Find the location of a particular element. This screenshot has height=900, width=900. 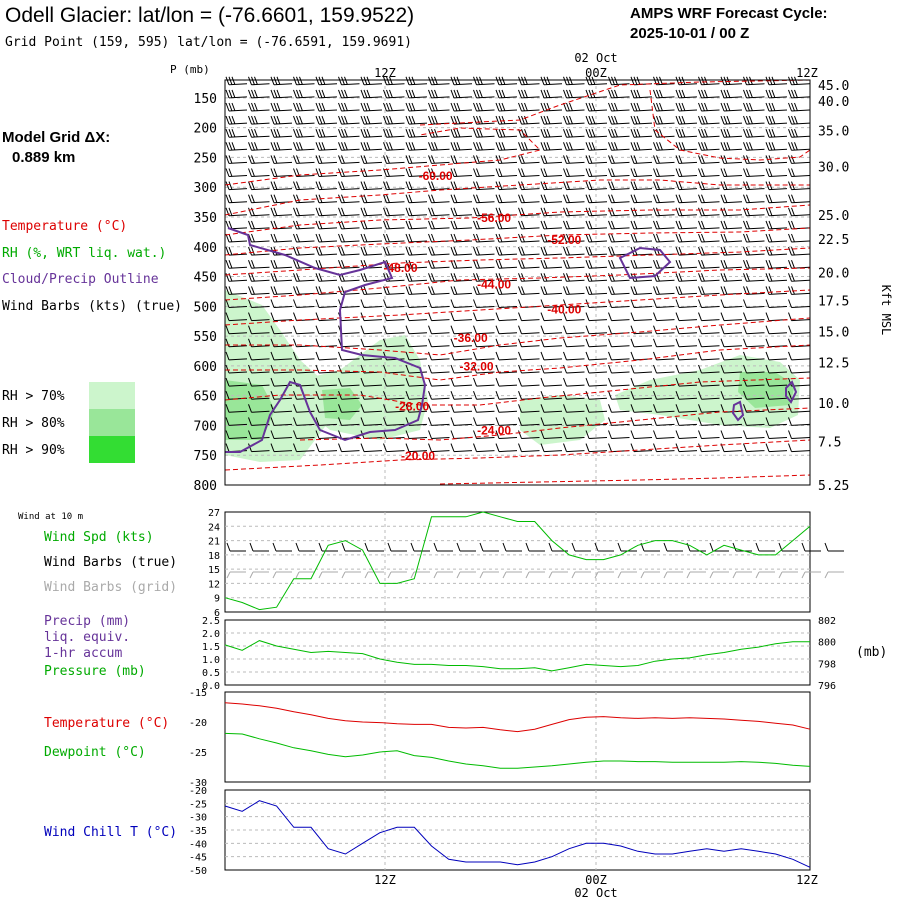

height-tick-label: 20.0 is located at coordinates (833, 273).